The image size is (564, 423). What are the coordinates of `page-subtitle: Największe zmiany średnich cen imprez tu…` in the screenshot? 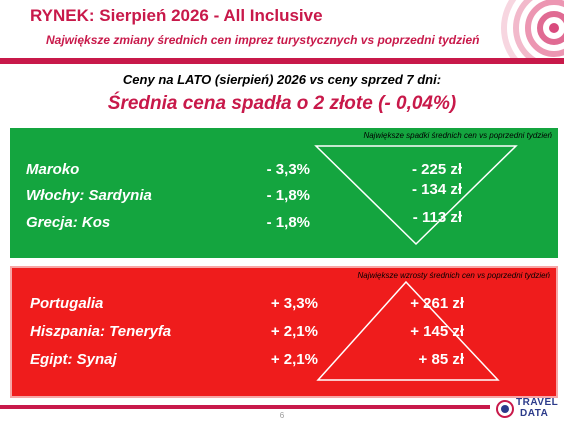 It's located at (263, 40).